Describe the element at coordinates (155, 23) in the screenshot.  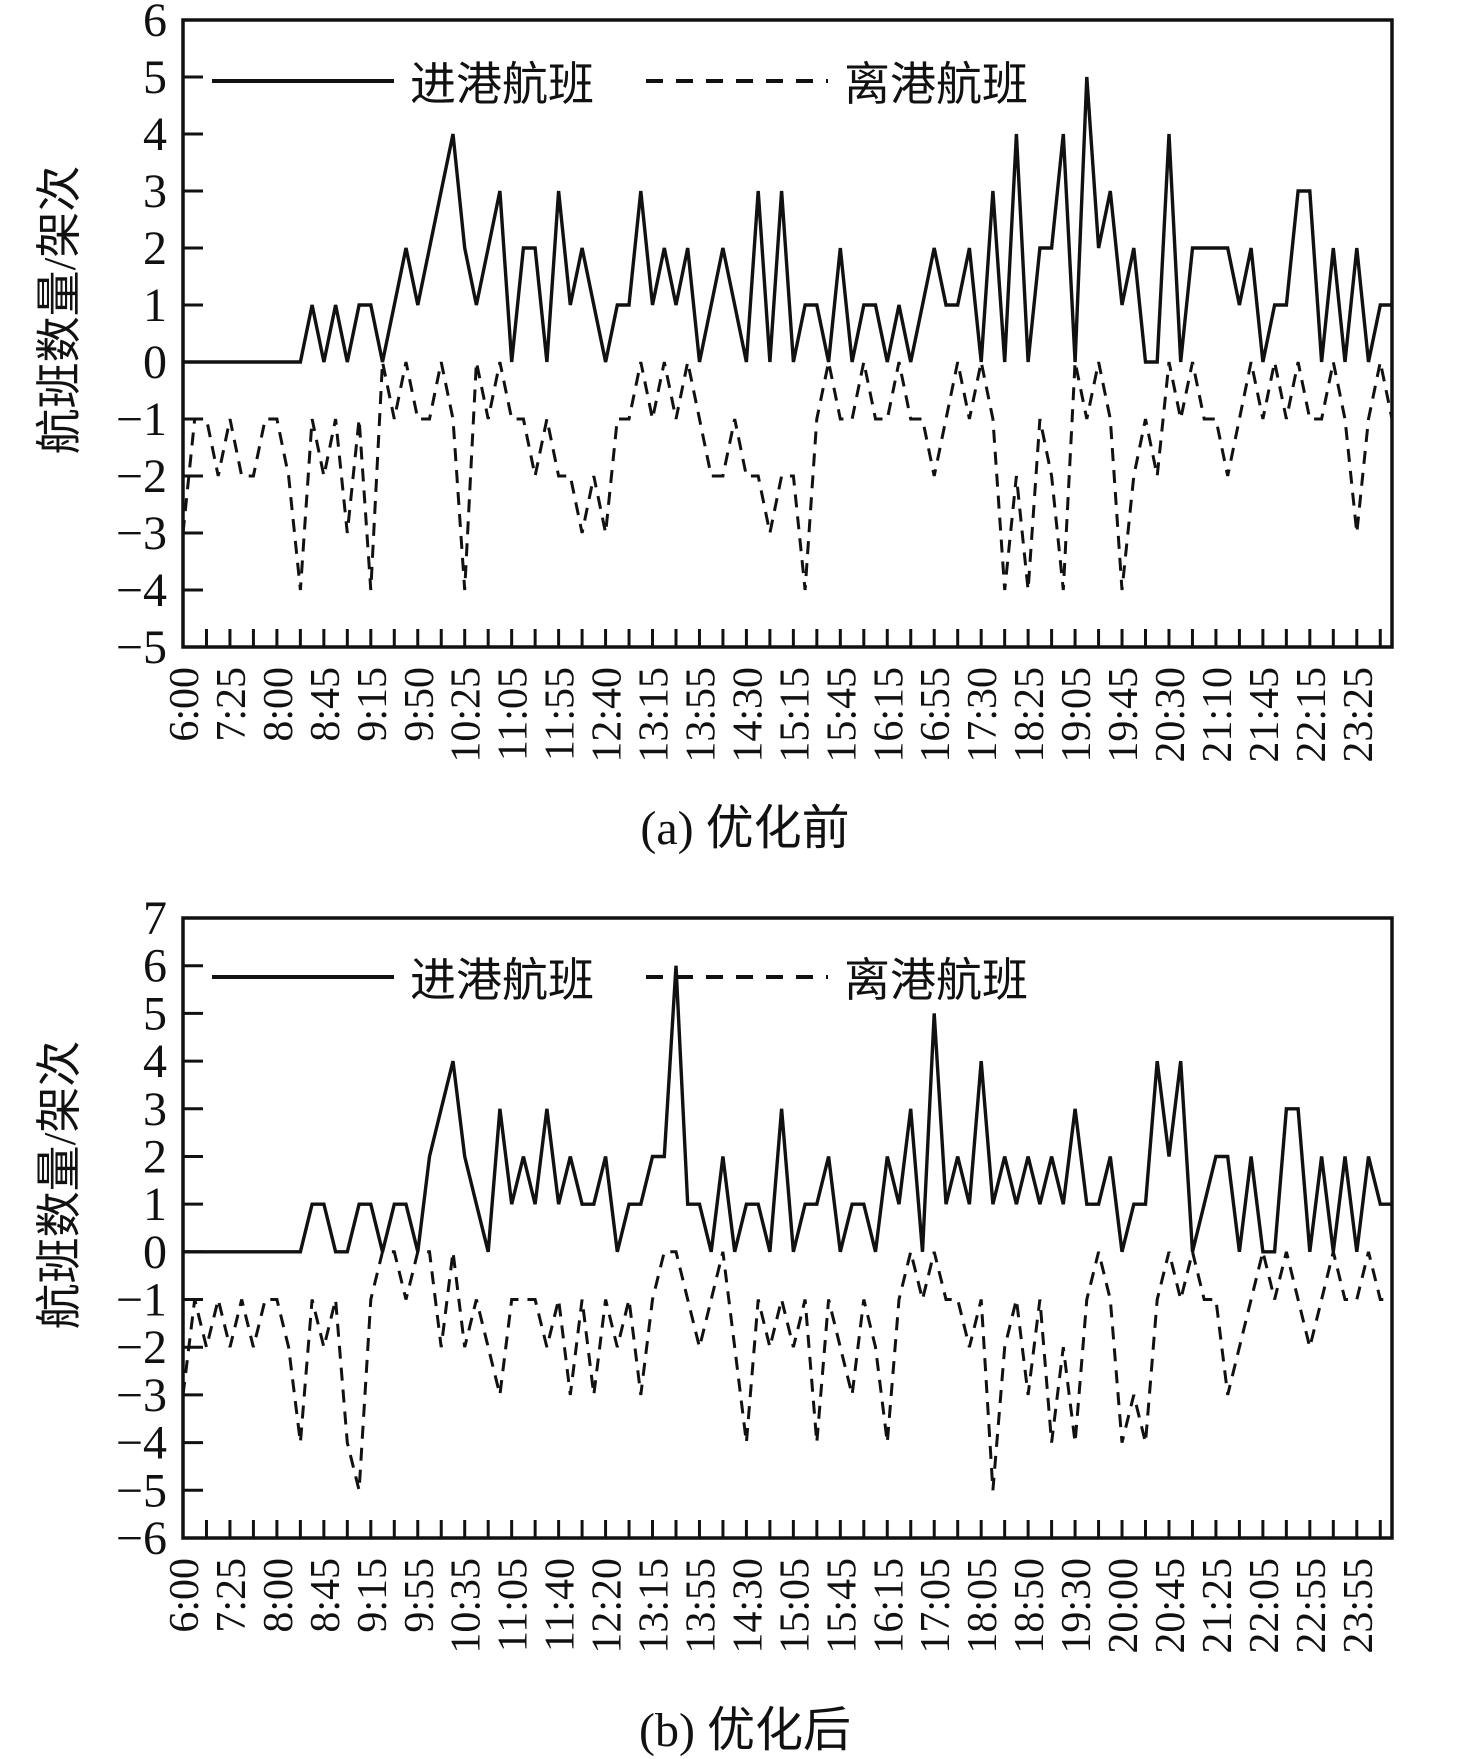
I see `y-tick-label-a: 6` at that location.